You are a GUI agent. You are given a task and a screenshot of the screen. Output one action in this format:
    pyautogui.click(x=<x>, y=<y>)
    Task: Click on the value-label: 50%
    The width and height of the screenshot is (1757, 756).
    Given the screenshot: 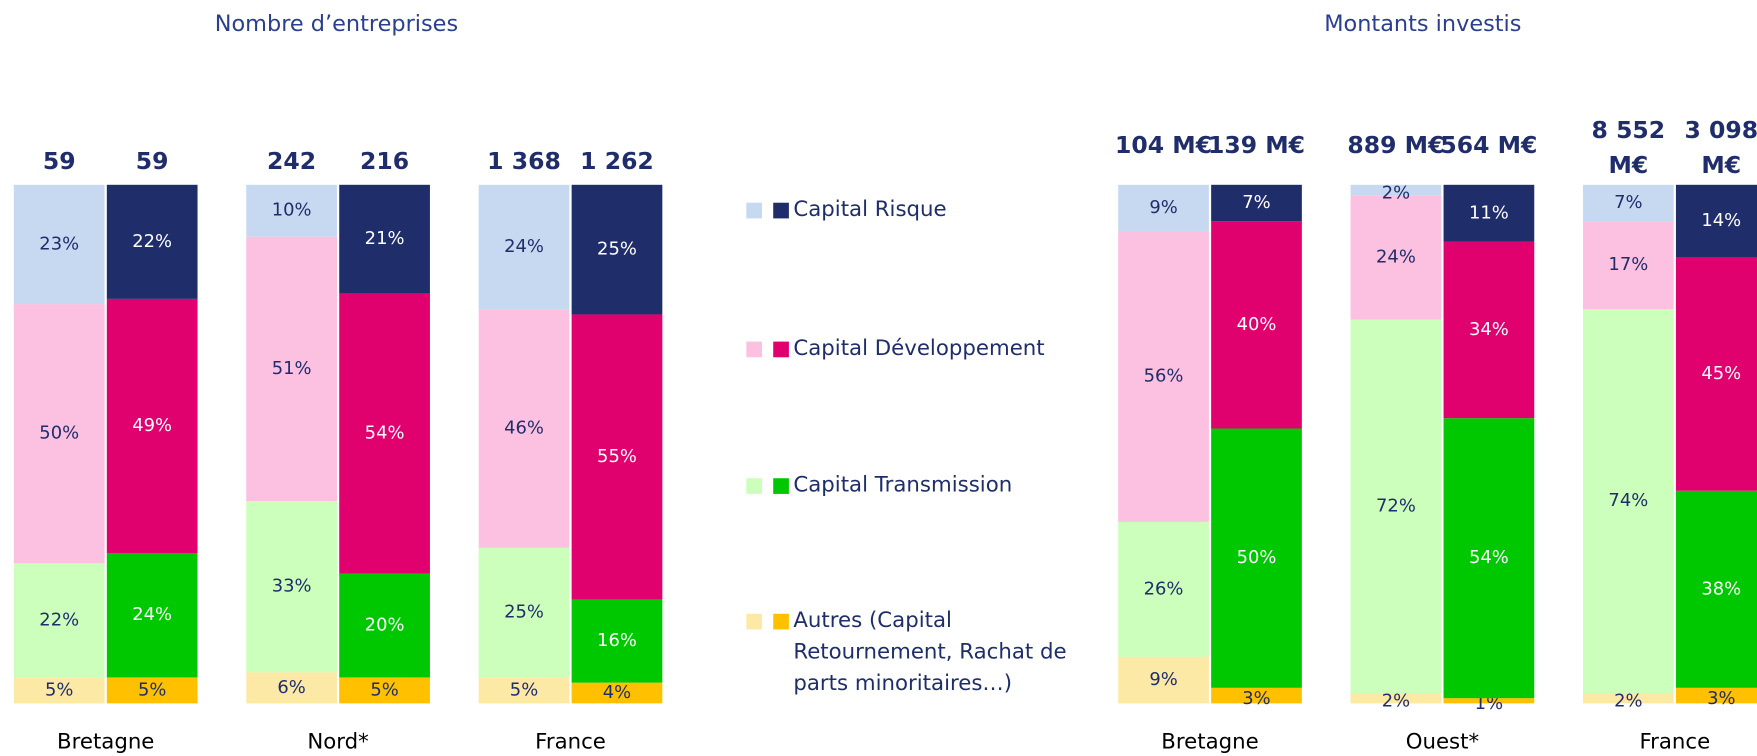 What is the action you would take?
    pyautogui.click(x=59, y=433)
    